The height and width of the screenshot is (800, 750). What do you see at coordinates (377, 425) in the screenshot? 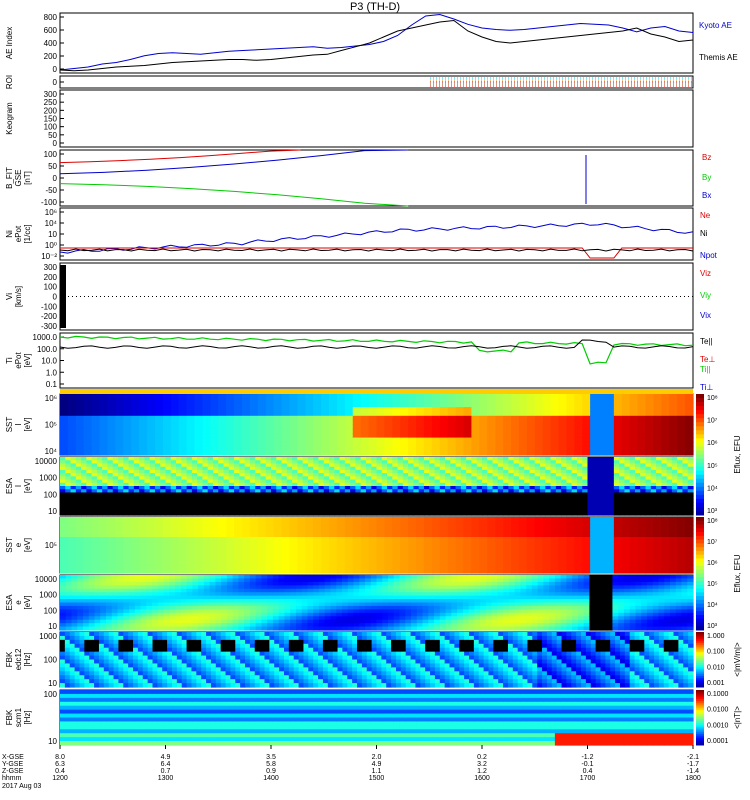
I see `heatmap-sst_ion` at bounding box center [377, 425].